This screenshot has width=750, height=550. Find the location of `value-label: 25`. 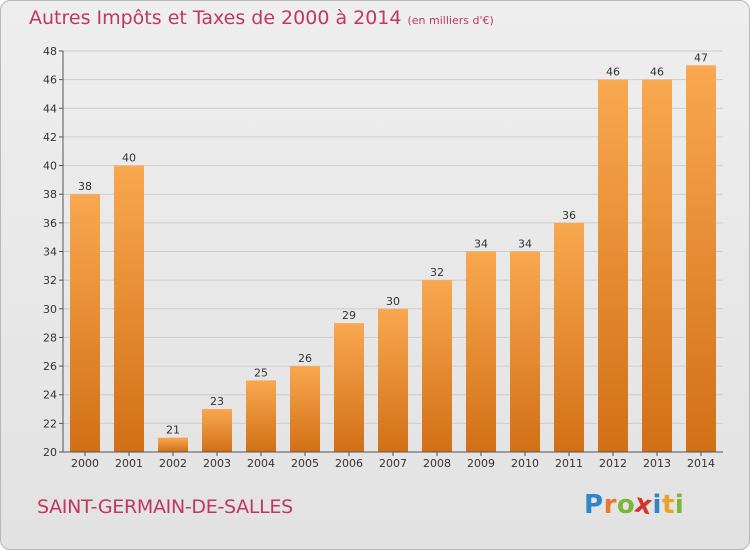

value-label: 25 is located at coordinates (261, 372).